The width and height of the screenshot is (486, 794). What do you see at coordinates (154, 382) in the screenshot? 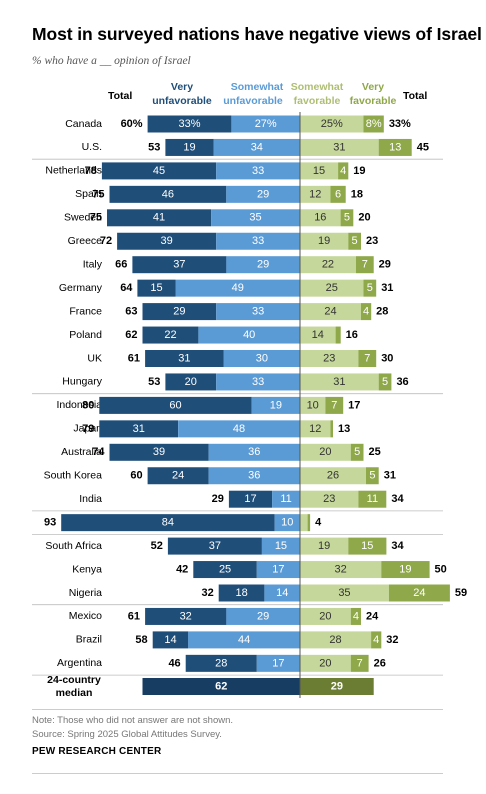
I see `total-unfavorable-hungary: 53` at bounding box center [154, 382].